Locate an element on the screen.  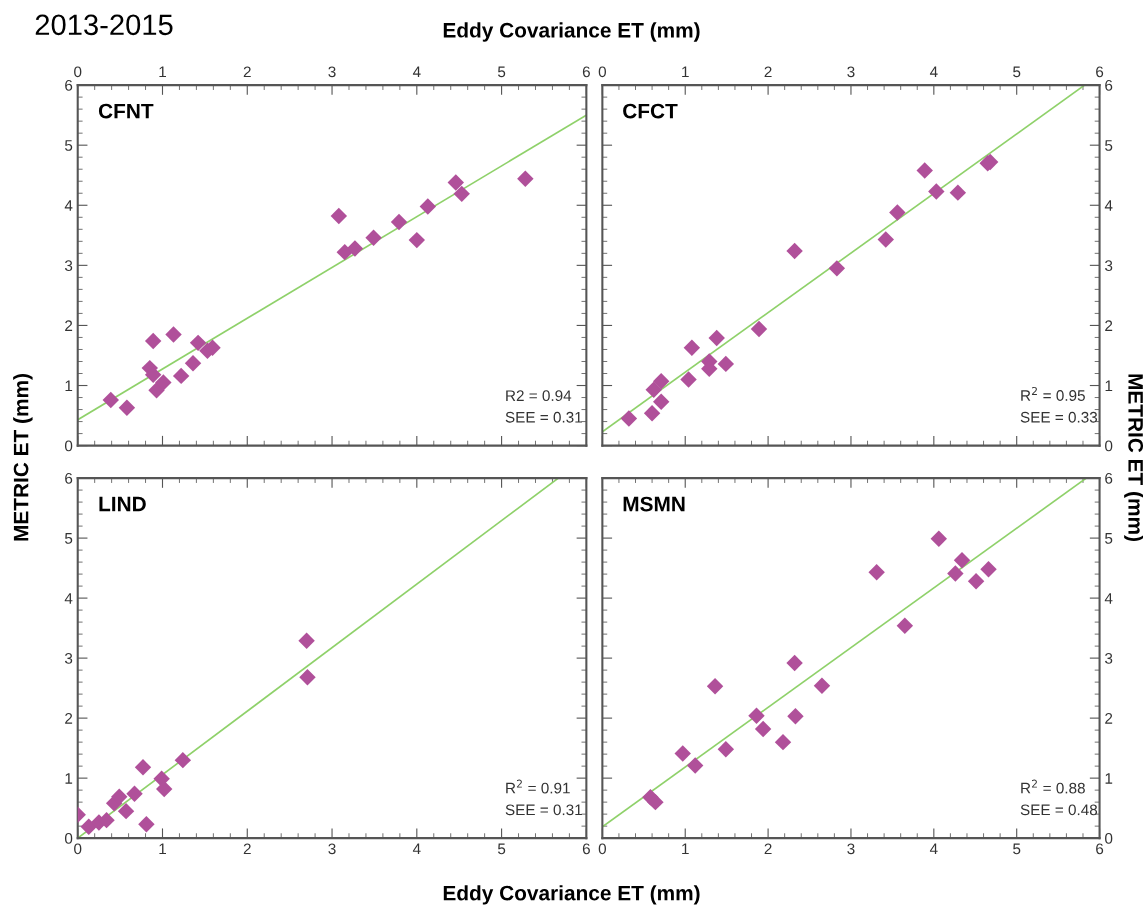
x-axis-title: Eddy Covariance ET (mm) is located at coordinates (571, 32).